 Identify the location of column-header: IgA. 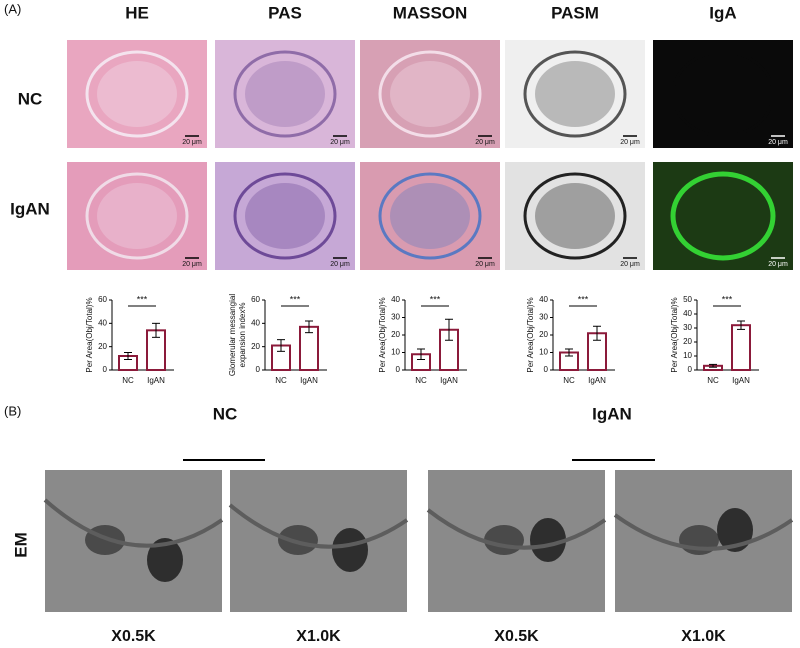
(722, 12).